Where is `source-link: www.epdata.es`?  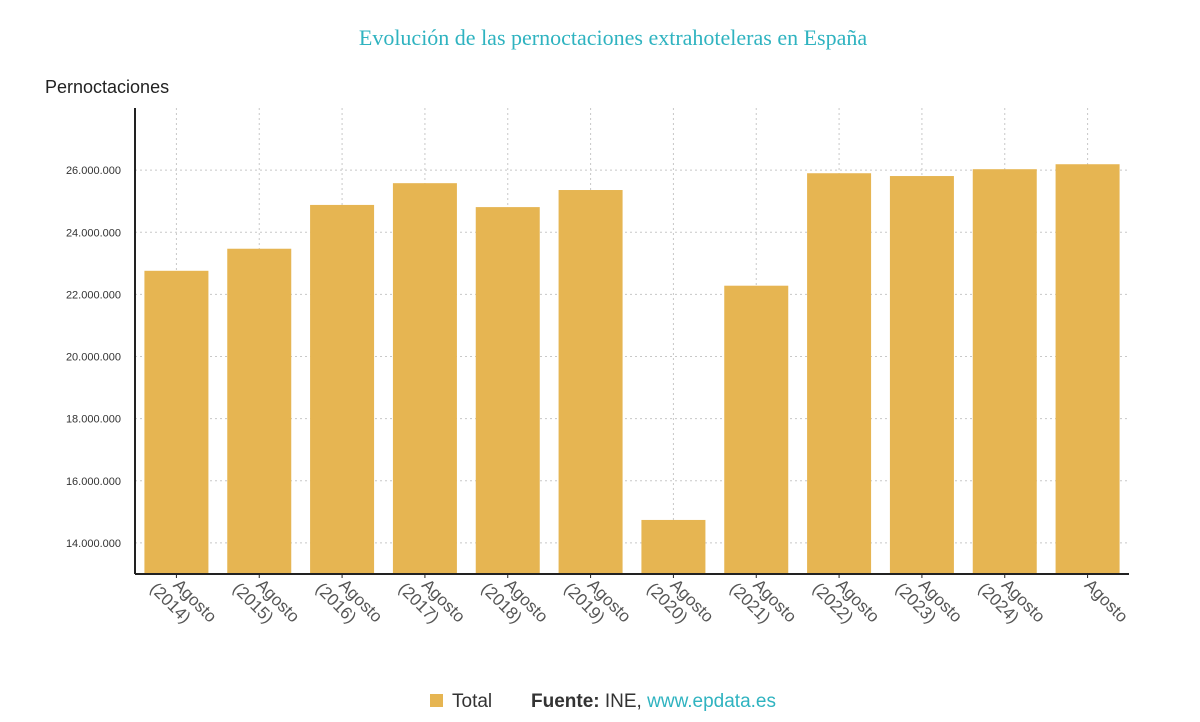
source-link: www.epdata.es is located at coordinates (711, 701).